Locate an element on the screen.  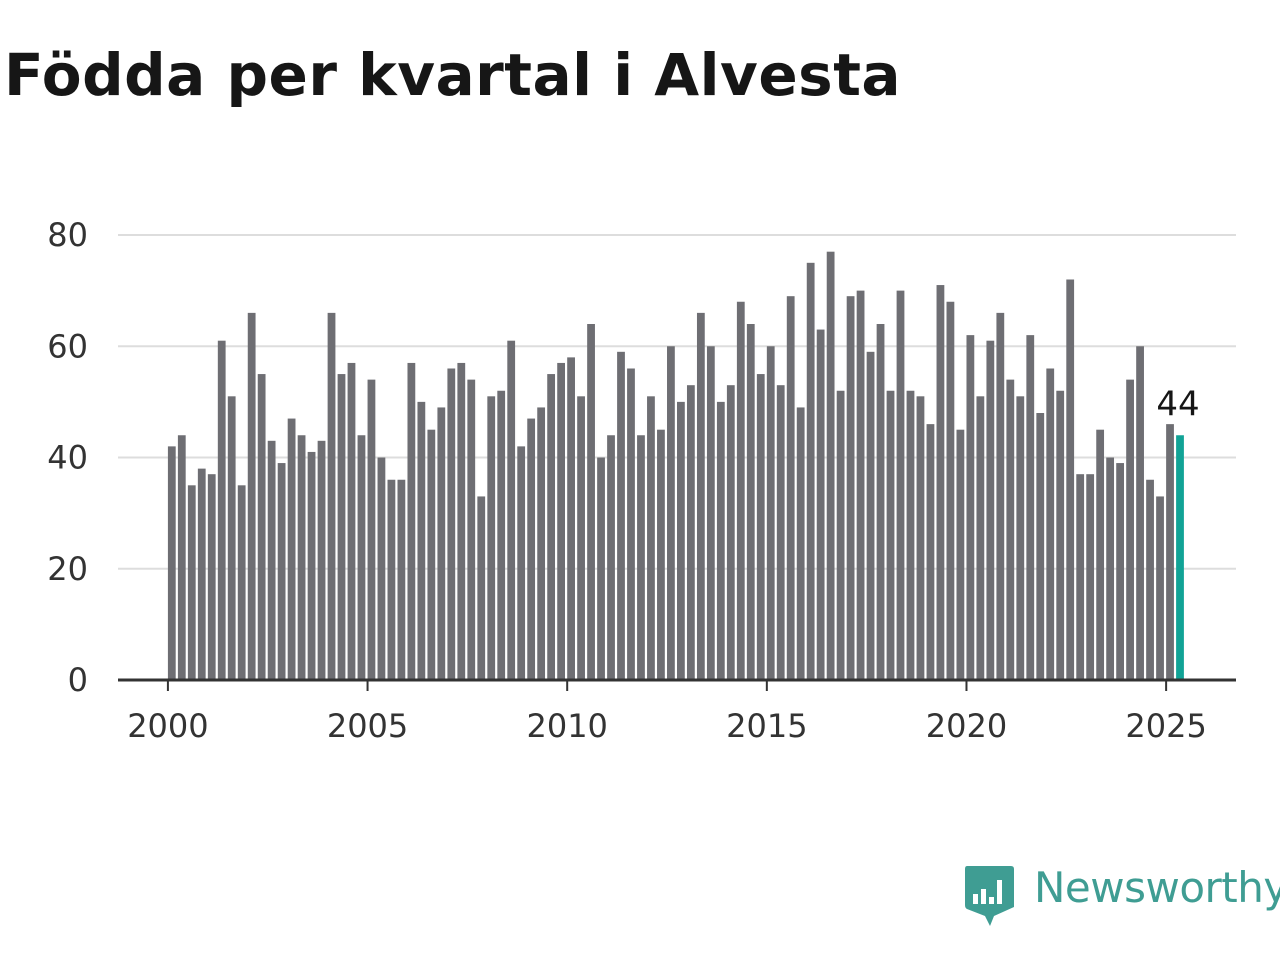
axes is located at coordinates (677, 684).